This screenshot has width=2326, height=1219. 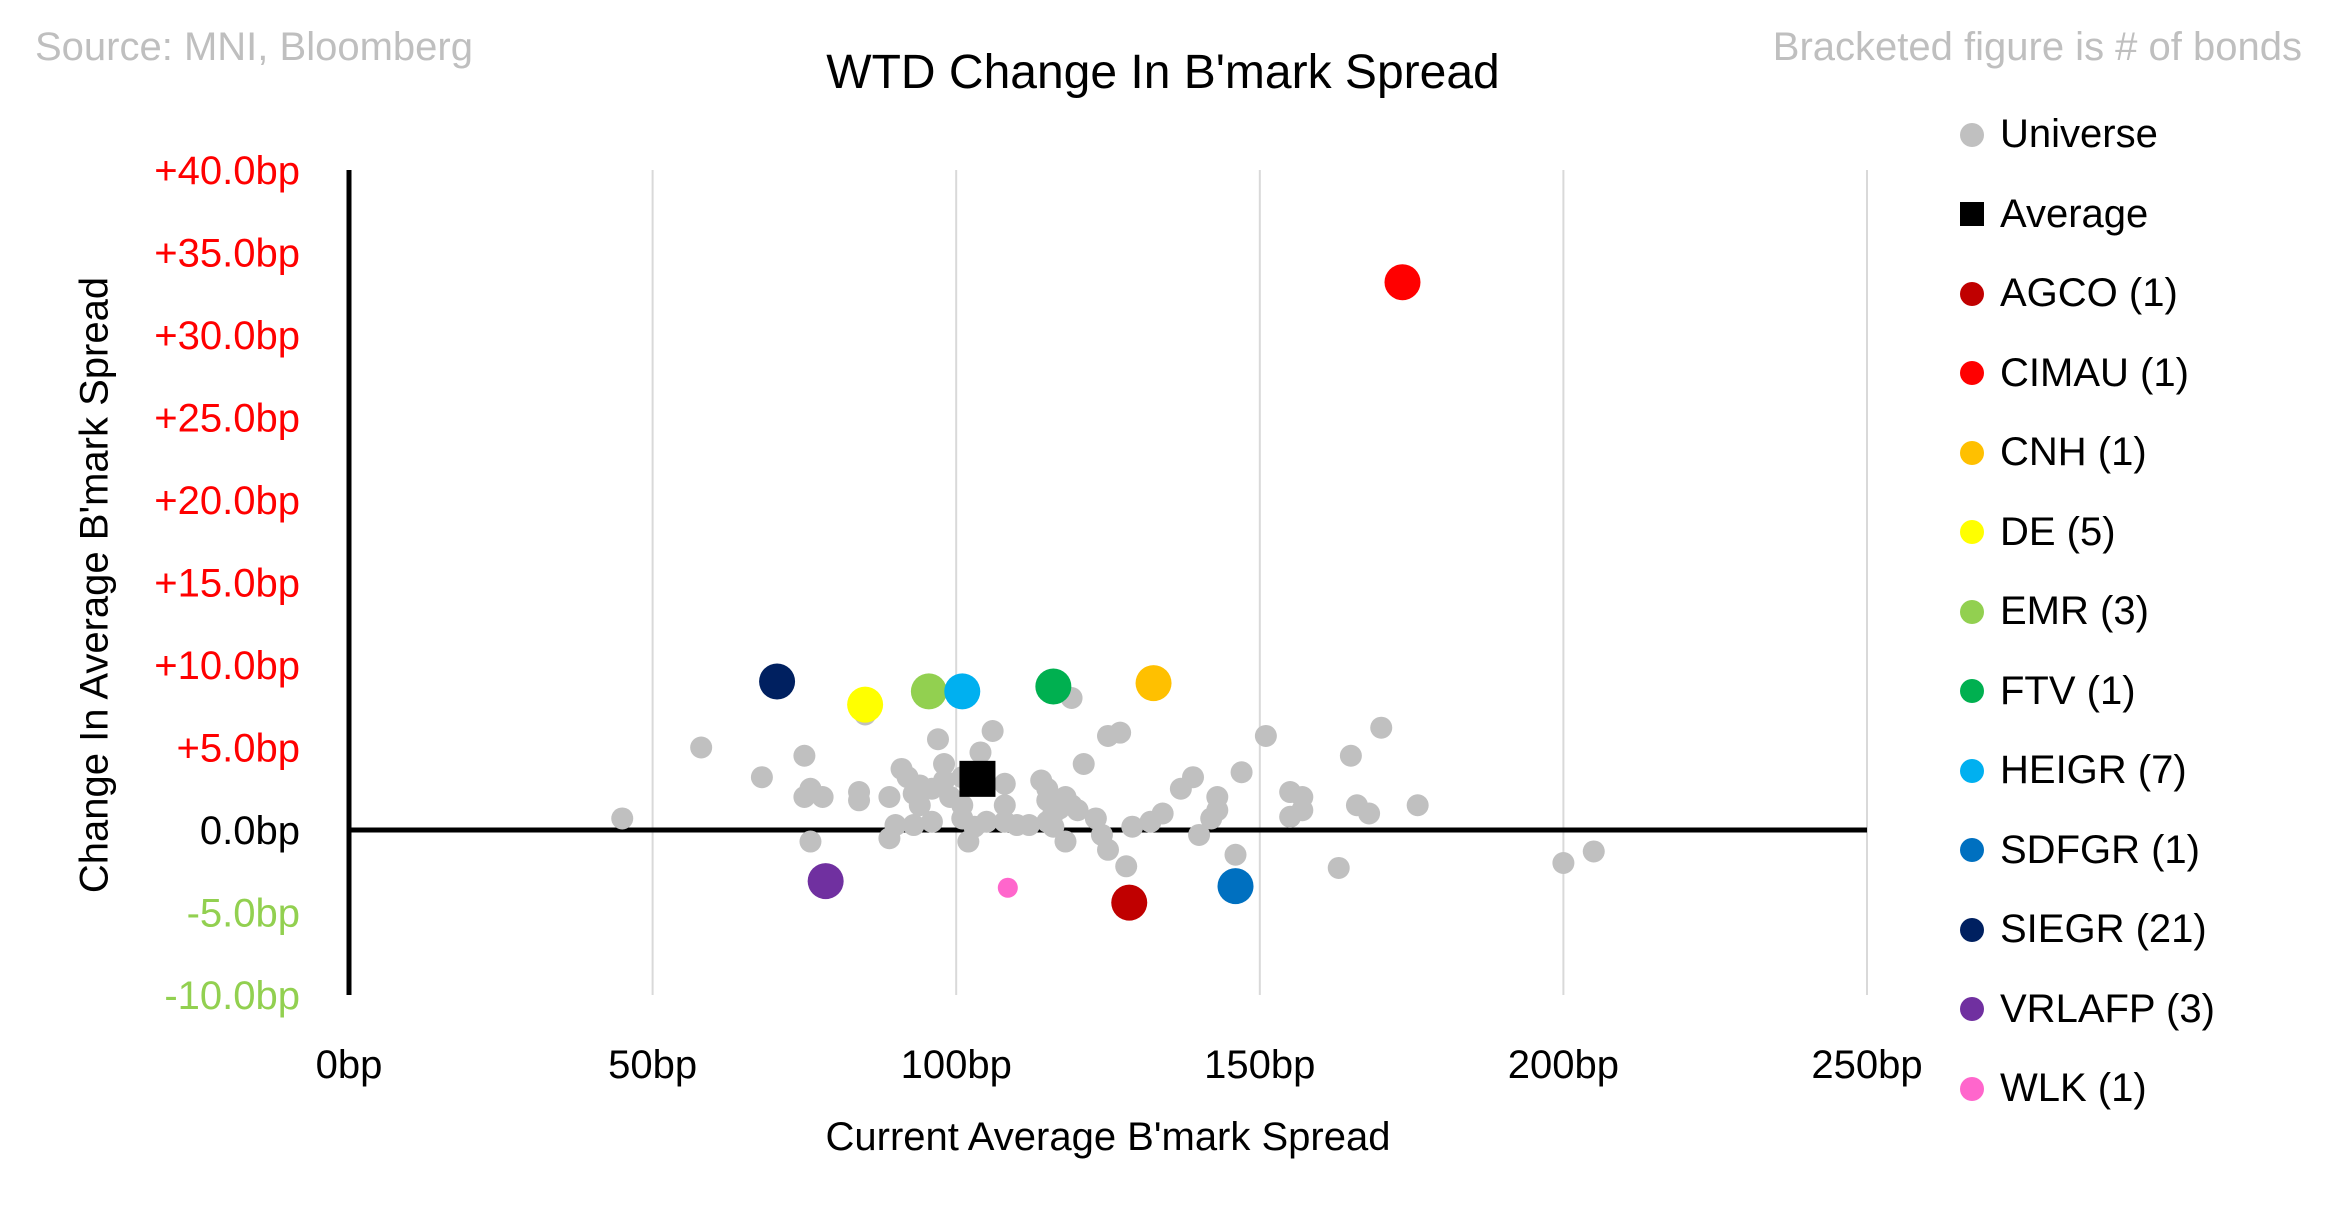 I want to click on legend-label: AGCO (1), so click(x=2089, y=293).